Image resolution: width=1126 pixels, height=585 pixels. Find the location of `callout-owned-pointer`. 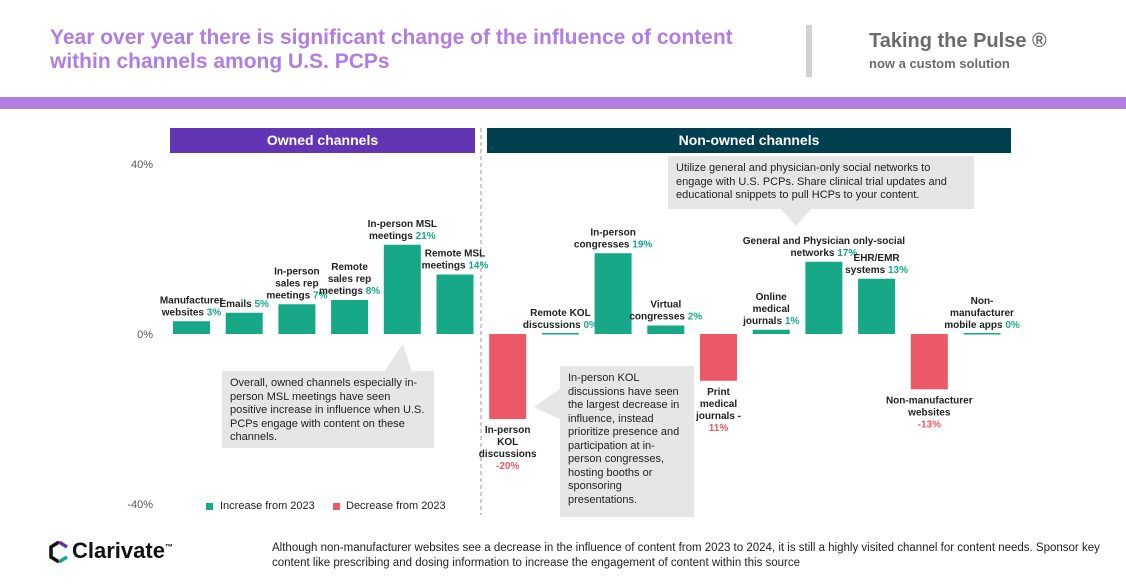

callout-owned-pointer is located at coordinates (398, 358).